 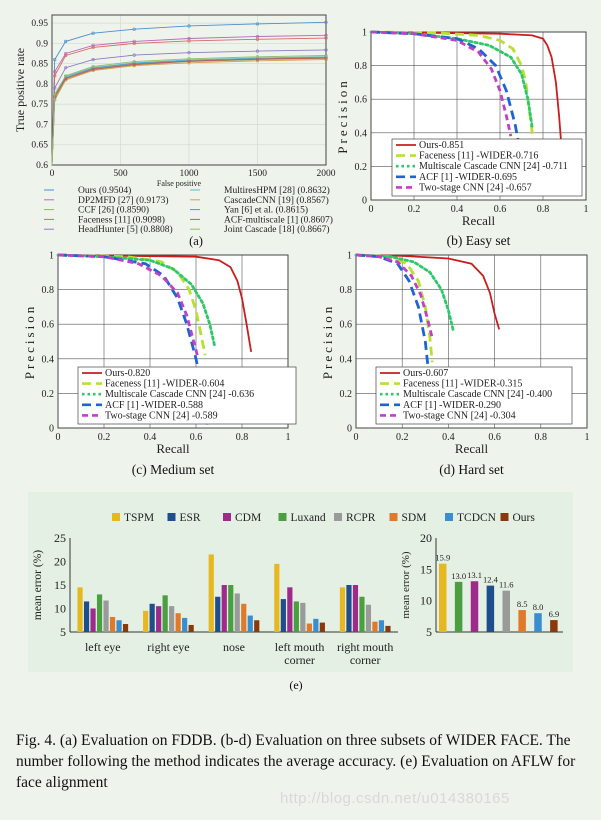 What do you see at coordinates (278, 219) in the screenshot?
I see `legend-entry: ACF-multiscale [1] (0.8607)` at bounding box center [278, 219].